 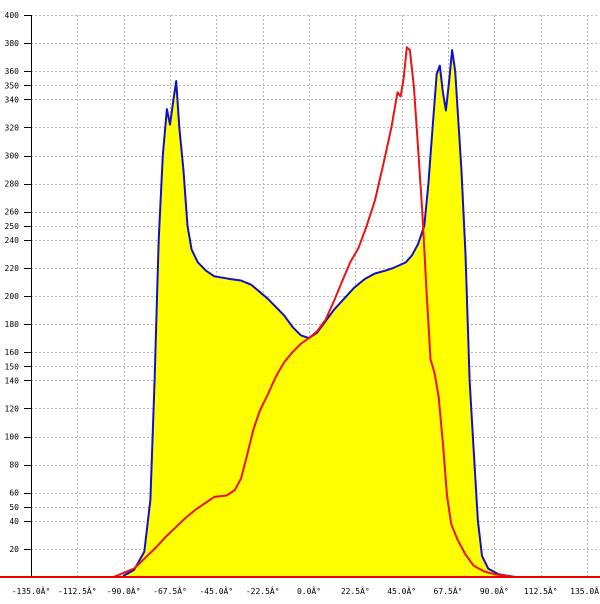 What do you see at coordinates (77, 590) in the screenshot?
I see `x-tick-label: -112.5Â°` at bounding box center [77, 590].